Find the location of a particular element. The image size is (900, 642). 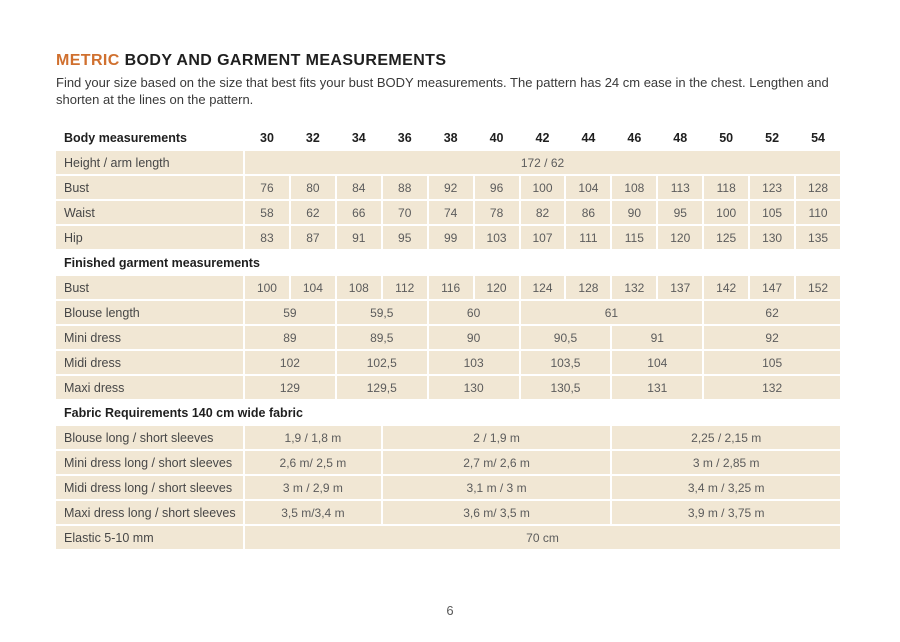

value-cell: 89,5 is located at coordinates (381, 337).